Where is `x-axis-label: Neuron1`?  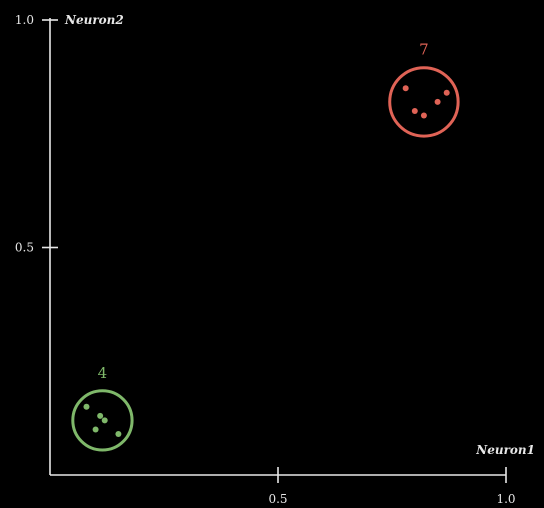 x-axis-label: Neuron1 is located at coordinates (505, 450).